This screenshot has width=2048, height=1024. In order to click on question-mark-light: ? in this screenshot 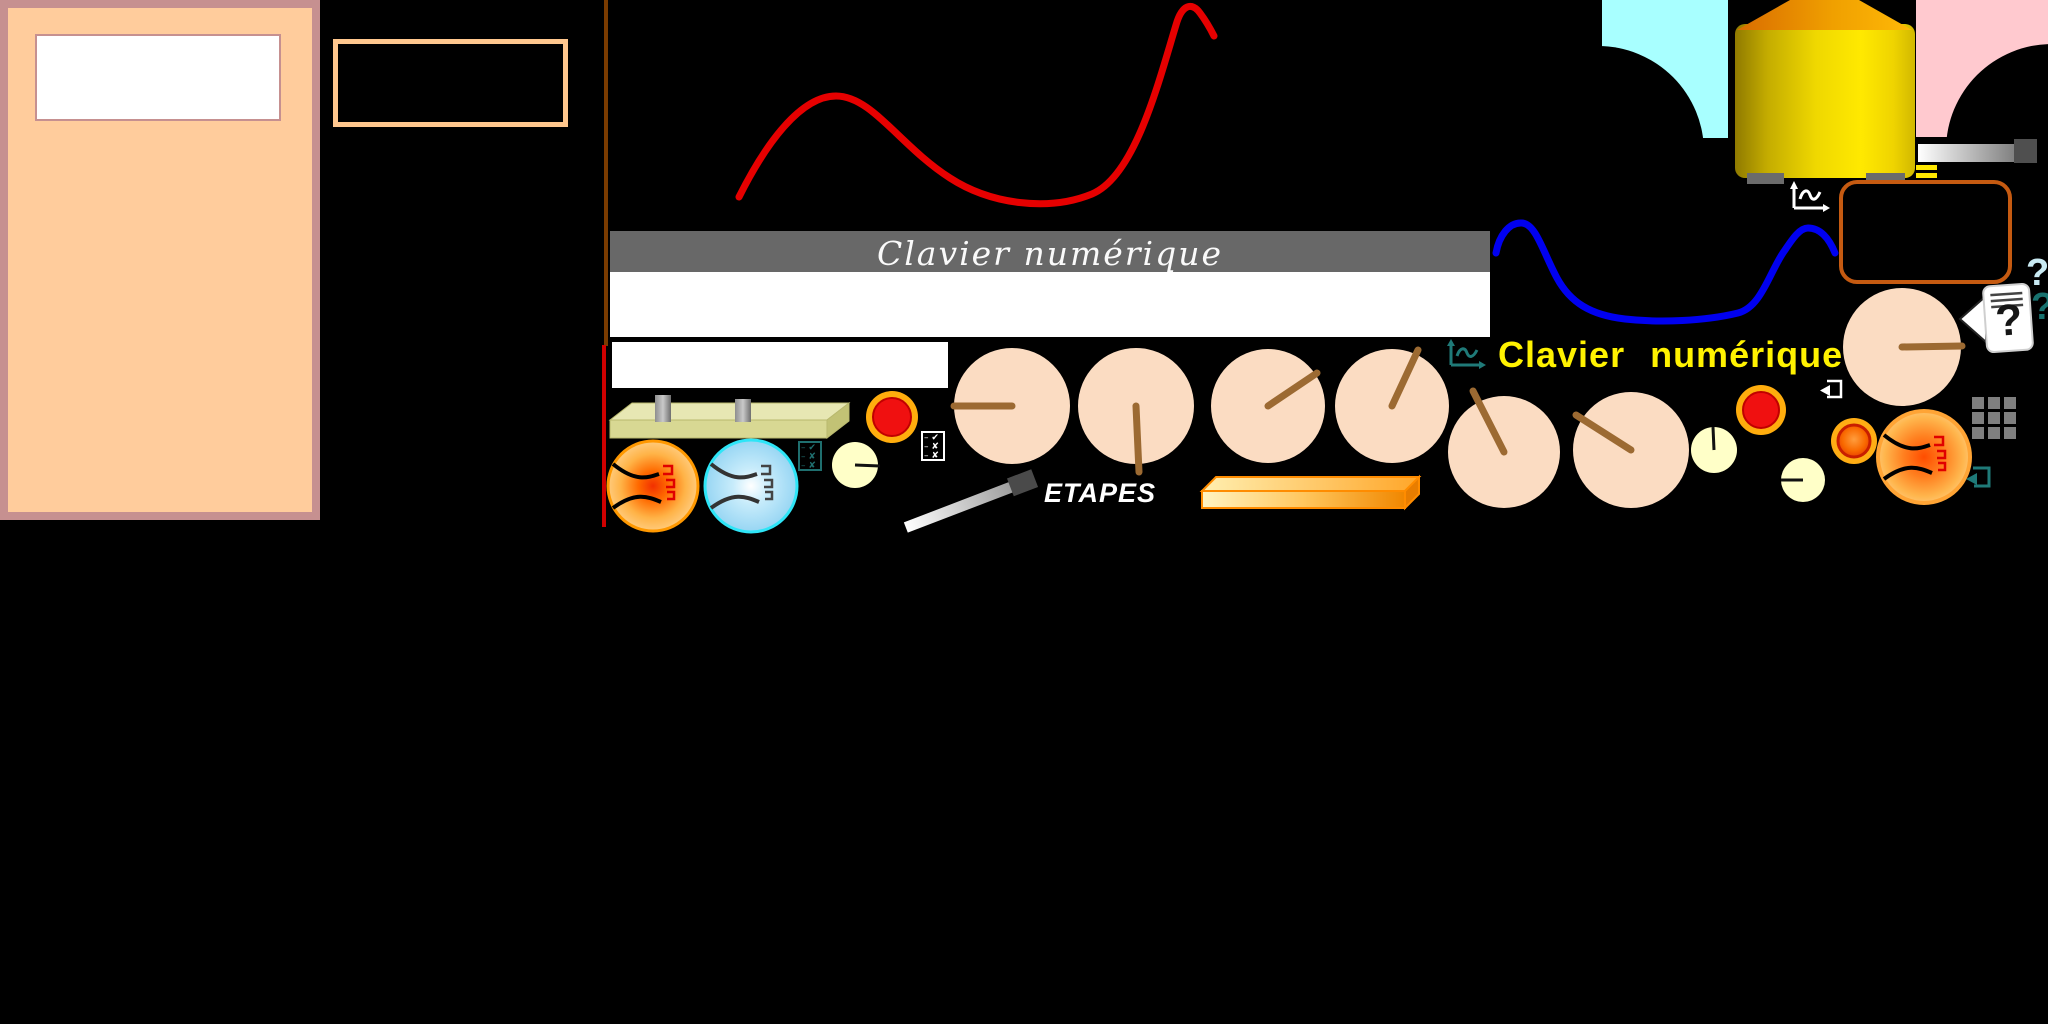, I will do `click(2037, 273)`.